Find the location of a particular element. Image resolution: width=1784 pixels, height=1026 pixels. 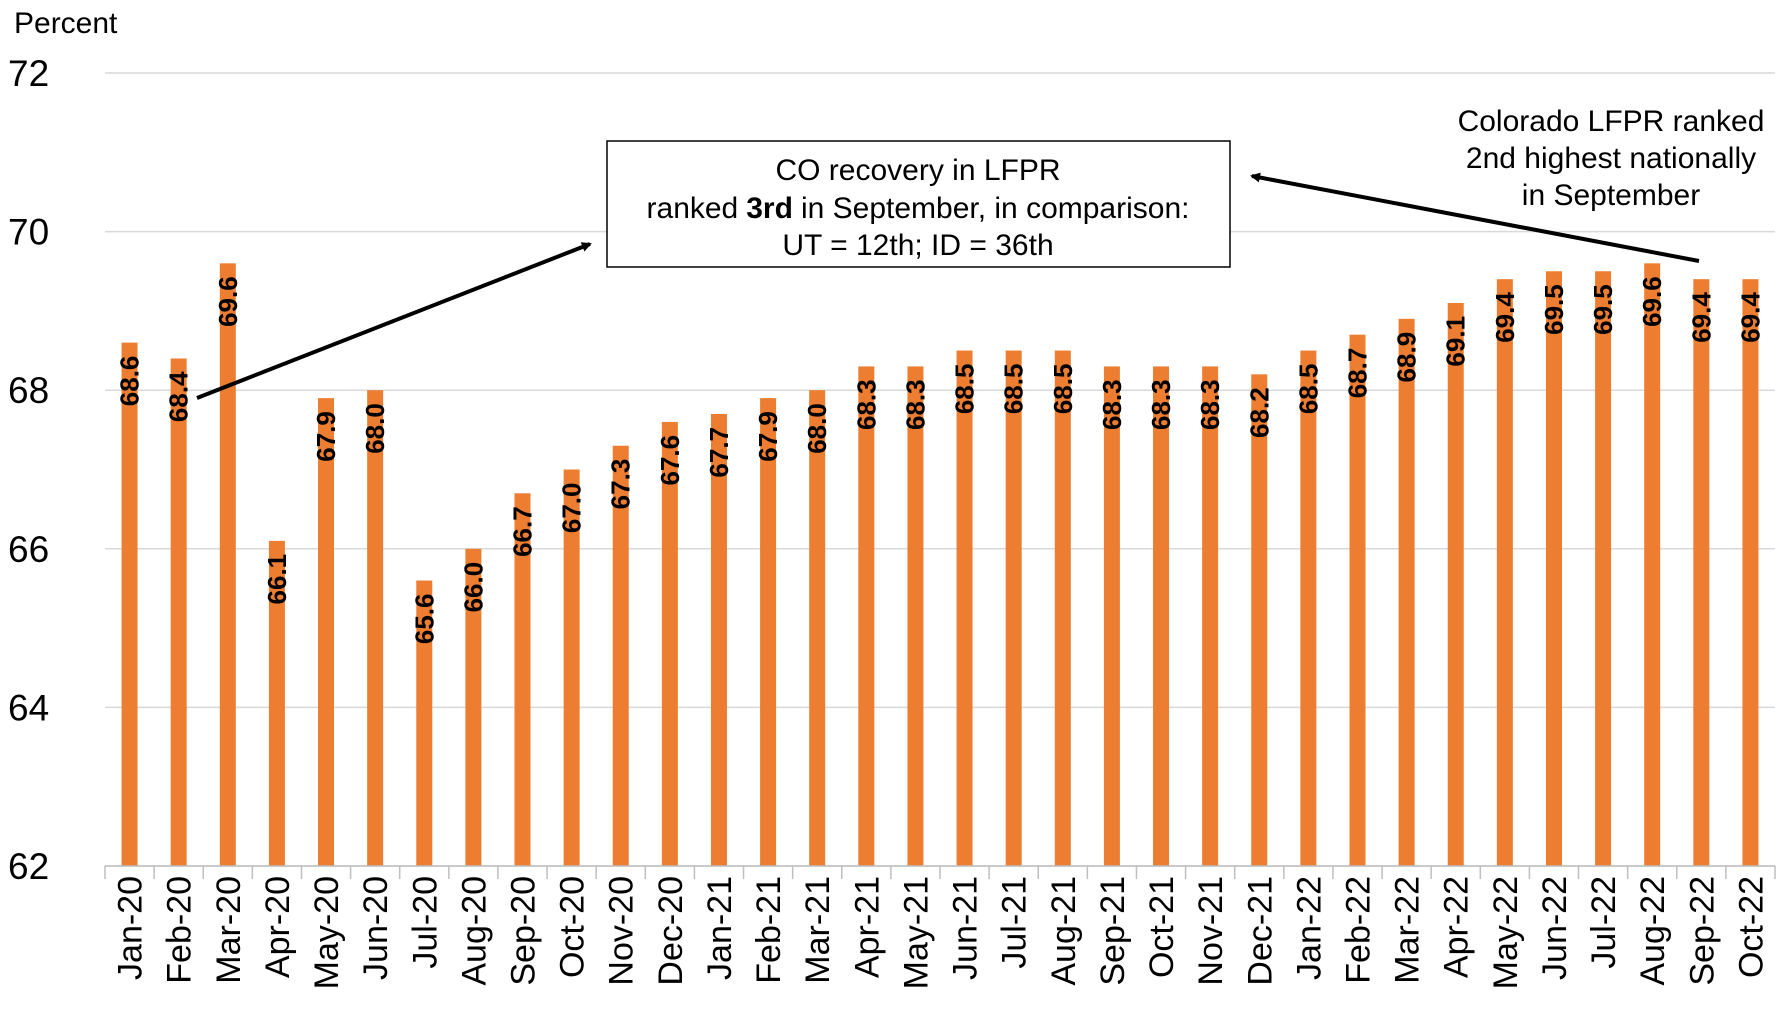

annotation-bold: 3rd is located at coordinates (769, 208).